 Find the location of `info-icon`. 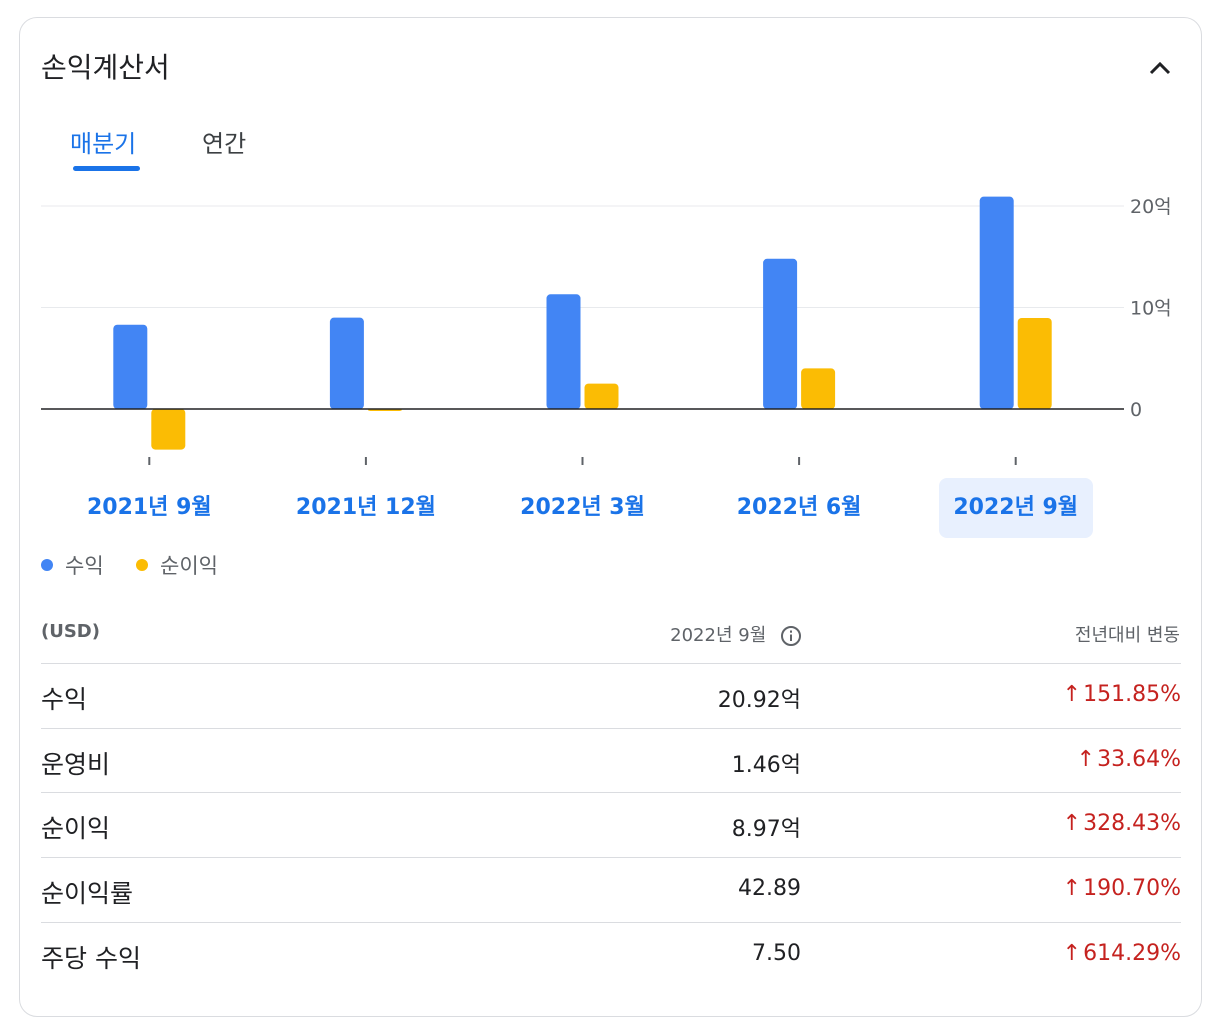

info-icon is located at coordinates (791, 636).